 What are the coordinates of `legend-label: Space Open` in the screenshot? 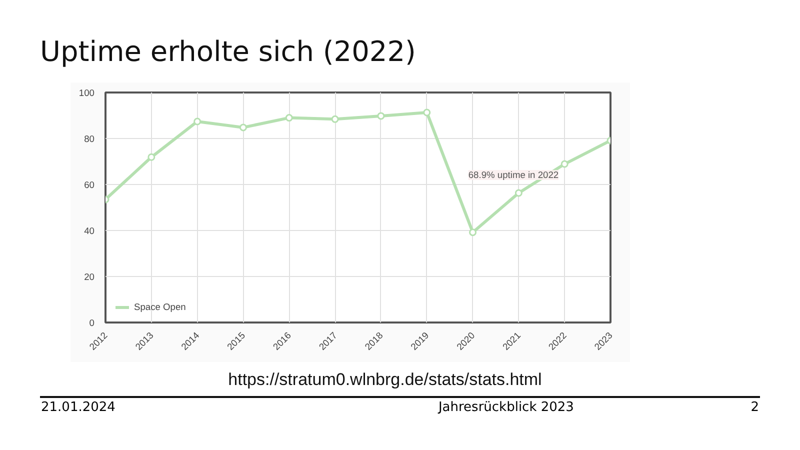 It's located at (160, 307).